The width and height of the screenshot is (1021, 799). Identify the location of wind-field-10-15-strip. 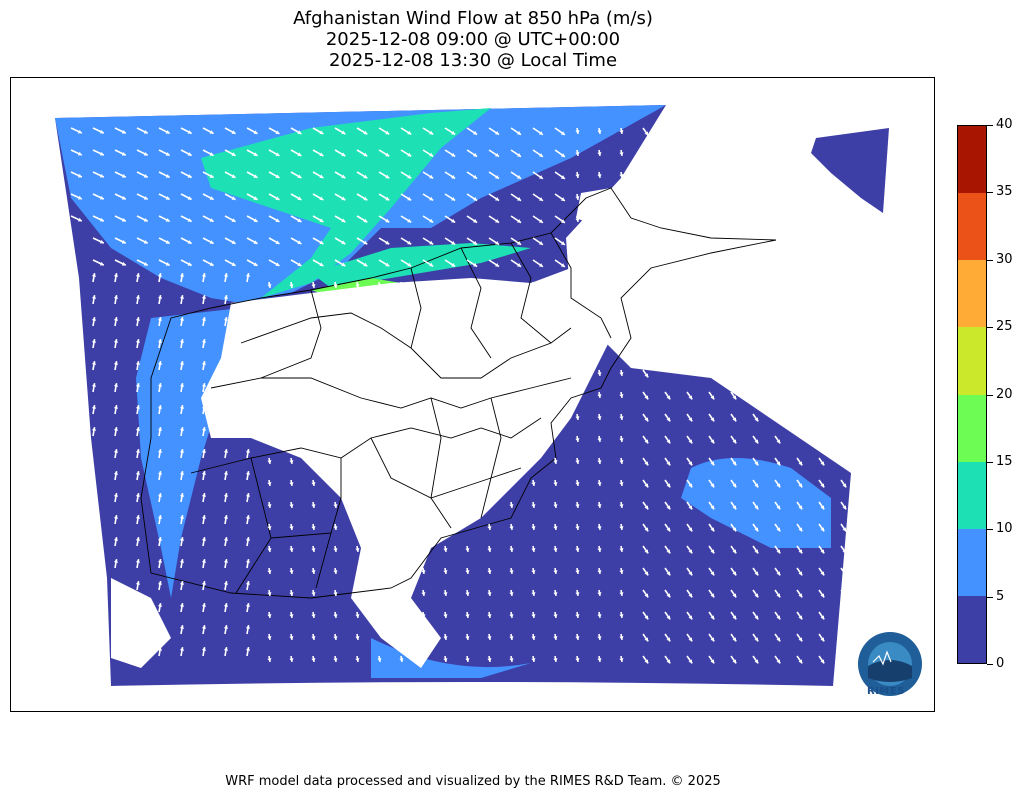
(421, 265).